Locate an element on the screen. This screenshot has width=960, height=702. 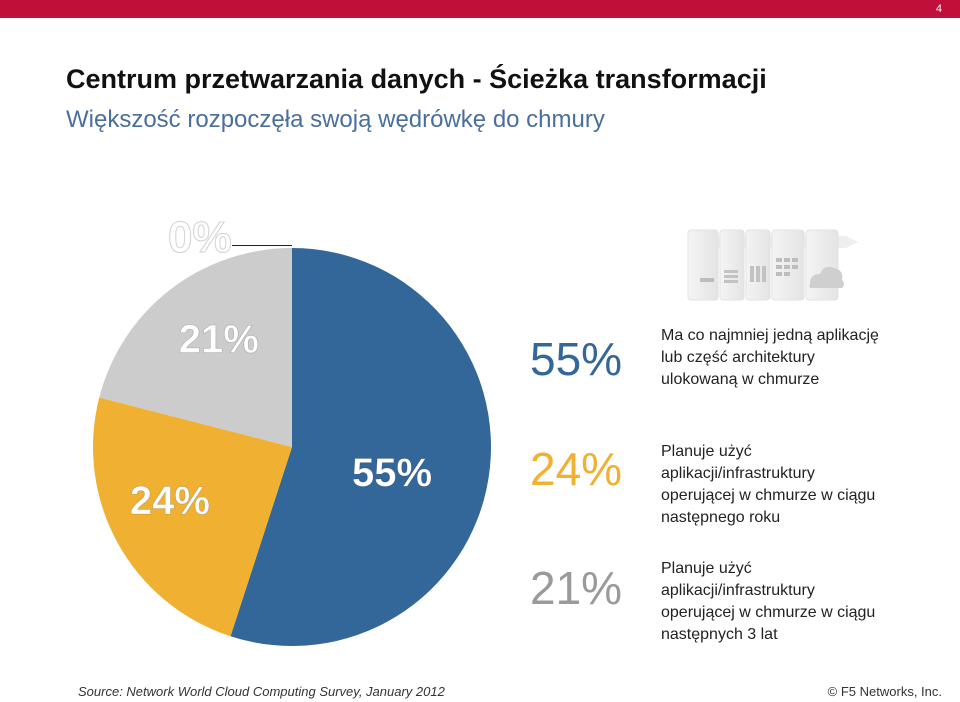
zero-percent-label: 0% is located at coordinates (200, 238).